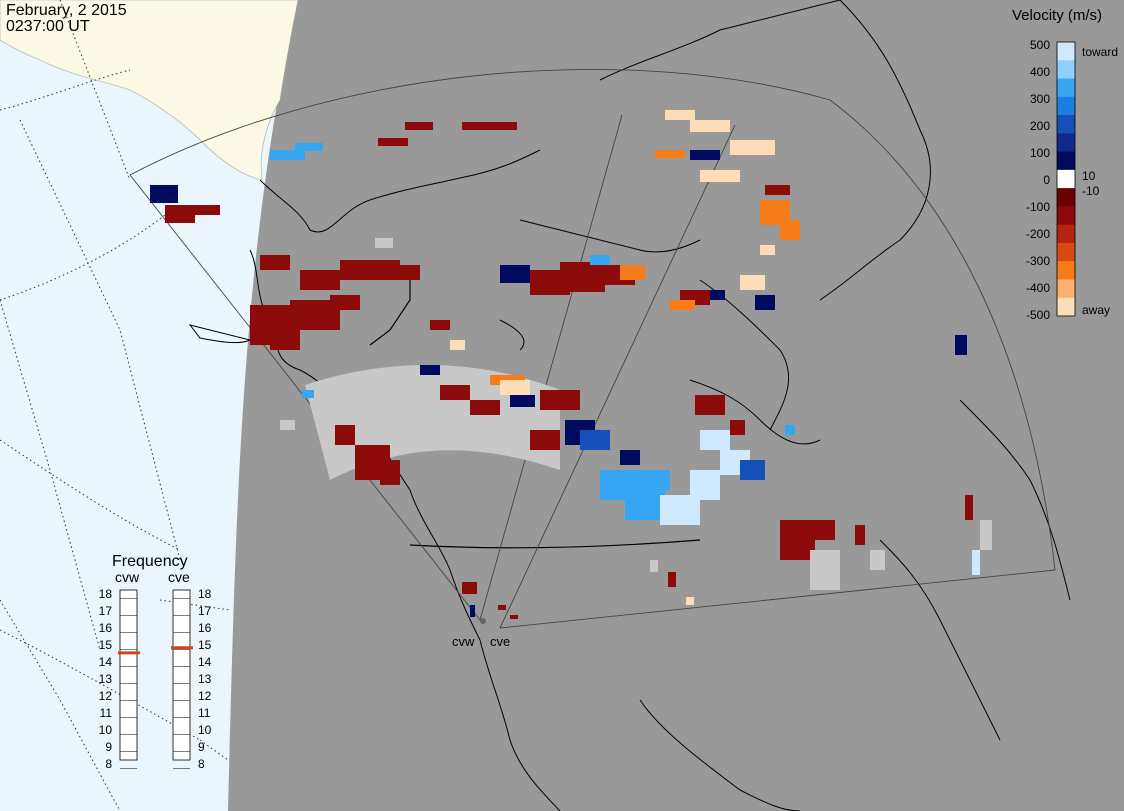 The height and width of the screenshot is (811, 1124). What do you see at coordinates (149, 90) in the screenshot?
I see `land-siberia` at bounding box center [149, 90].